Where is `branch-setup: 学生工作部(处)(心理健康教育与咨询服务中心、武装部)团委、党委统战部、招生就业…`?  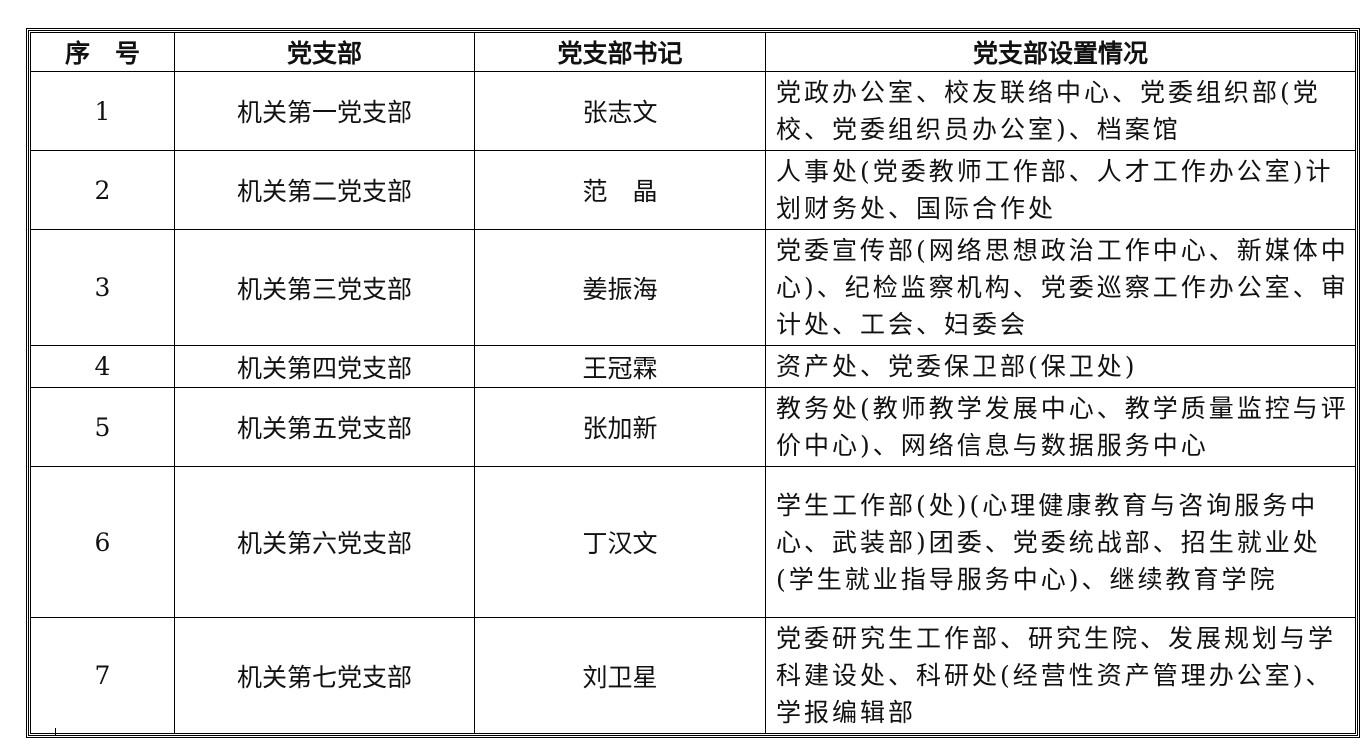
branch-setup: 学生工作部(处)(心理健康教育与咨询服务中心、武装部)团委、党委统战部、招生就业… is located at coordinates (1060, 542).